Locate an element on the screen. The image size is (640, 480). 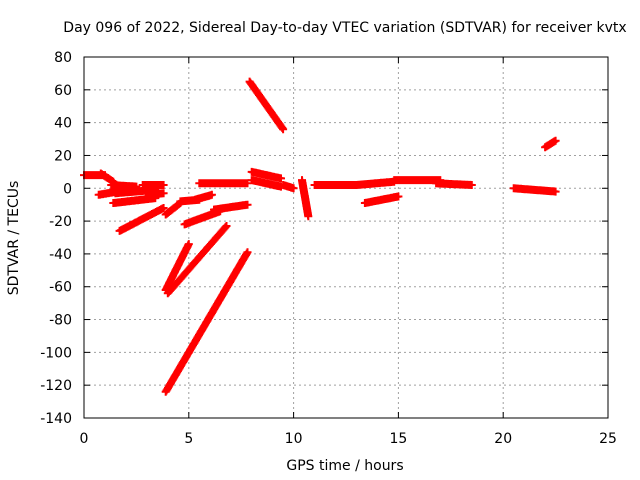
x-axis-label: GPS time / hours is located at coordinates (344, 466).